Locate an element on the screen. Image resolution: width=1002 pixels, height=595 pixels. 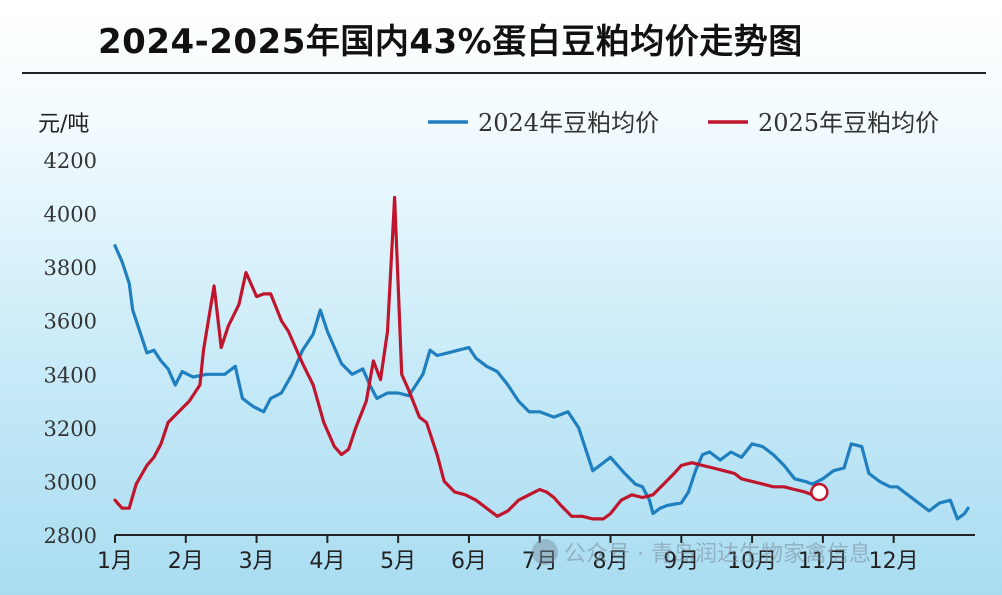
x-tick-label: 9月 is located at coordinates (681, 561).